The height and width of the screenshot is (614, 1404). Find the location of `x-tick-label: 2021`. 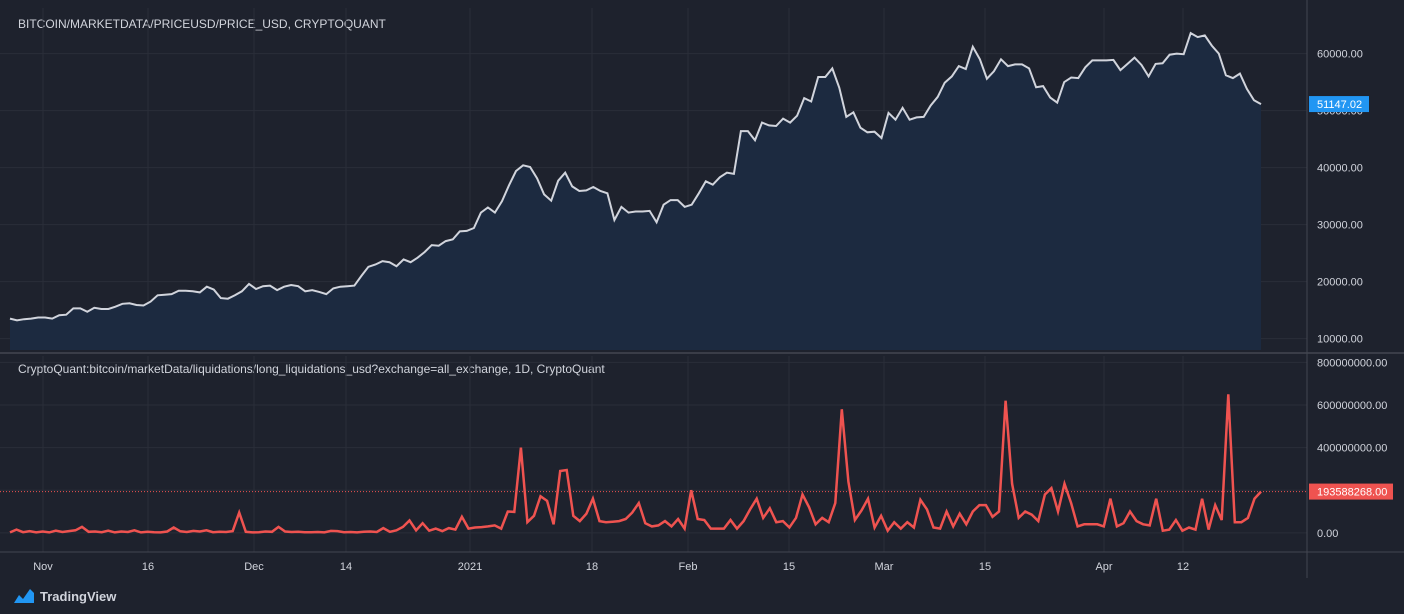

x-tick-label: 2021 is located at coordinates (470, 567).